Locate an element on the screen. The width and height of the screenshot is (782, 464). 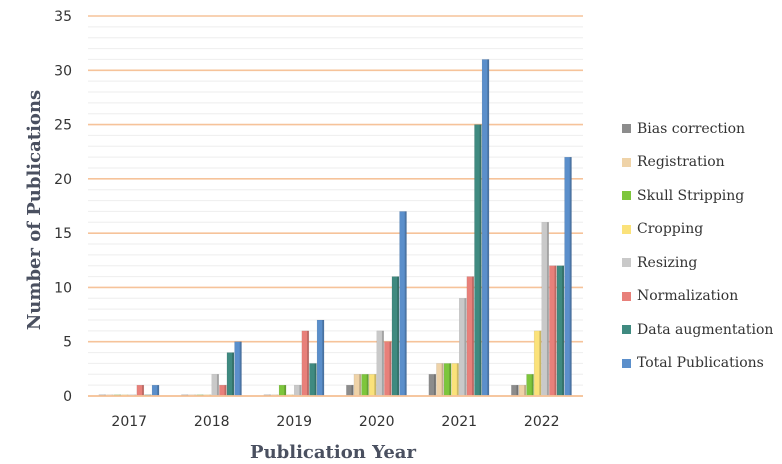
legend-item: Cropping is located at coordinates (697, 230).